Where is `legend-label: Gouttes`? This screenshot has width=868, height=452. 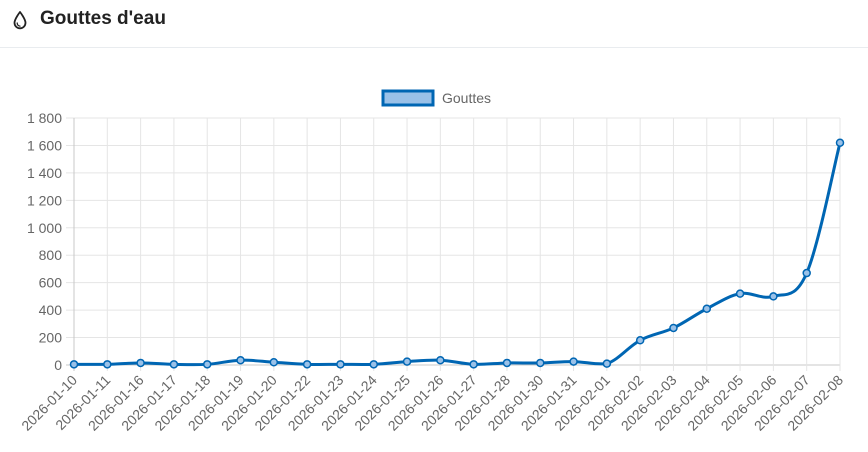 legend-label: Gouttes is located at coordinates (466, 98).